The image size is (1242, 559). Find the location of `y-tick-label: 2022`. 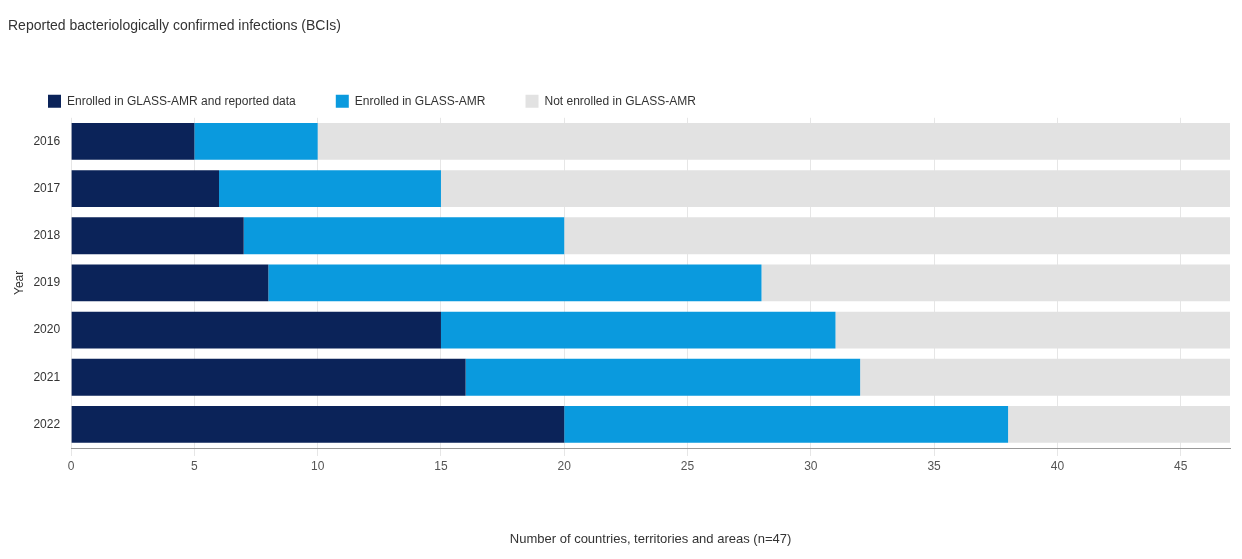

y-tick-label: 2022 is located at coordinates (47, 423).